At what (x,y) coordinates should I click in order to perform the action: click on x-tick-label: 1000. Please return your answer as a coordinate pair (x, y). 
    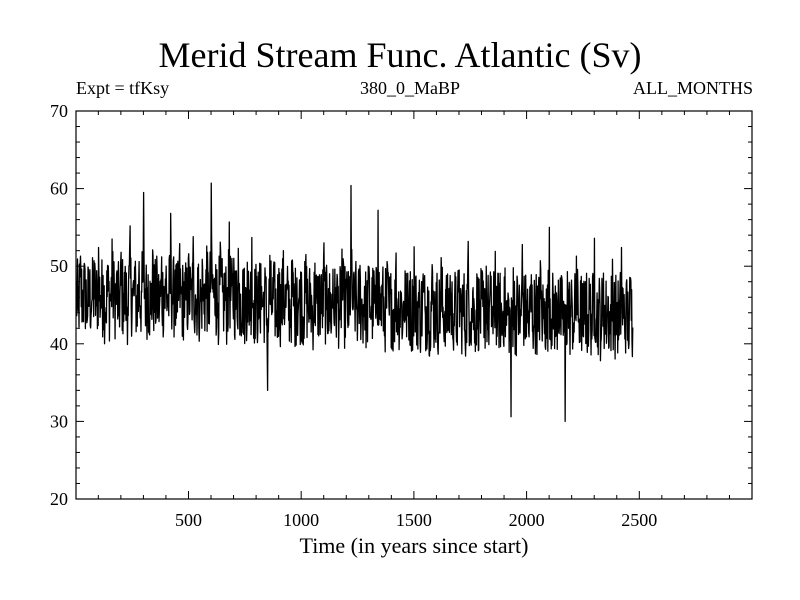
    Looking at the image, I should click on (301, 520).